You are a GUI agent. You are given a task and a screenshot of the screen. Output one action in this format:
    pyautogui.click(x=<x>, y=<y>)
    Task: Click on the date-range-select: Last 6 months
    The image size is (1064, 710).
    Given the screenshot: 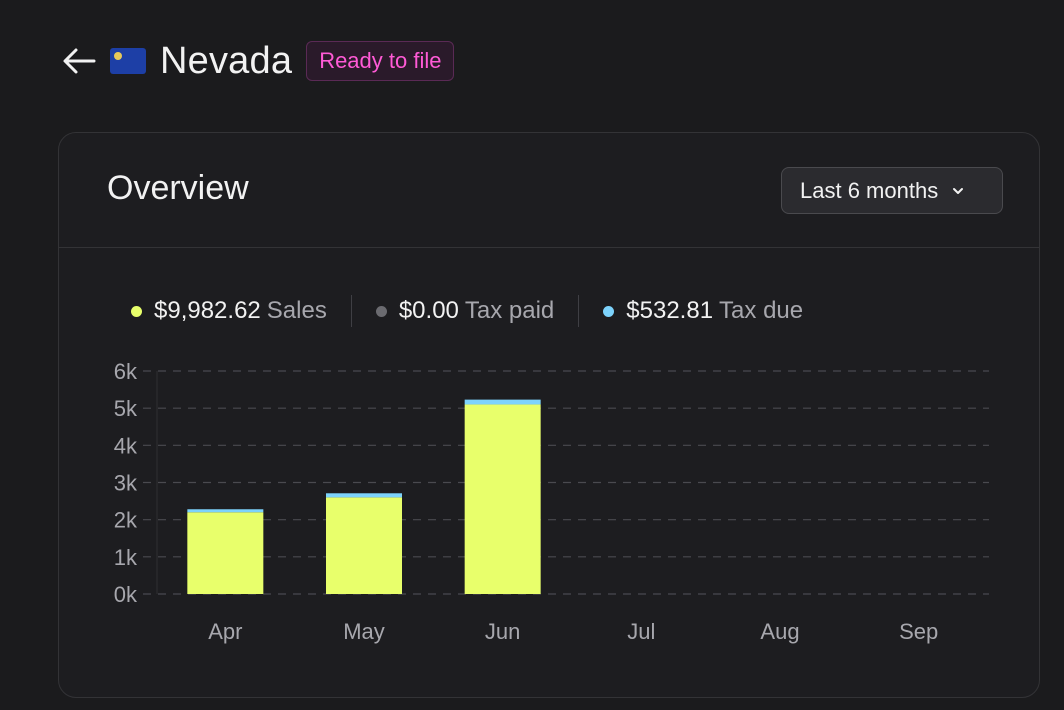 What is the action you would take?
    pyautogui.click(x=892, y=190)
    